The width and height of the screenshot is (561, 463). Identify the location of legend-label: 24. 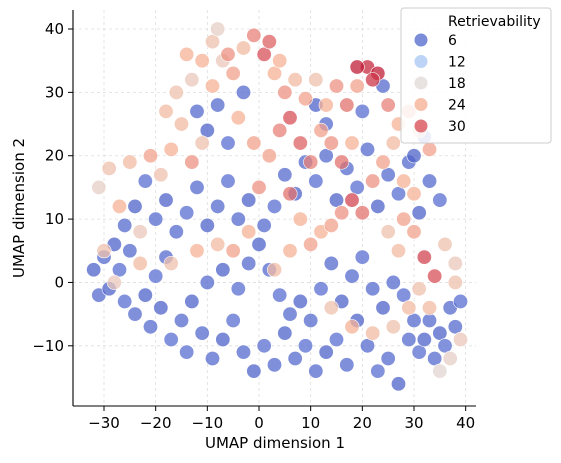
(457, 106).